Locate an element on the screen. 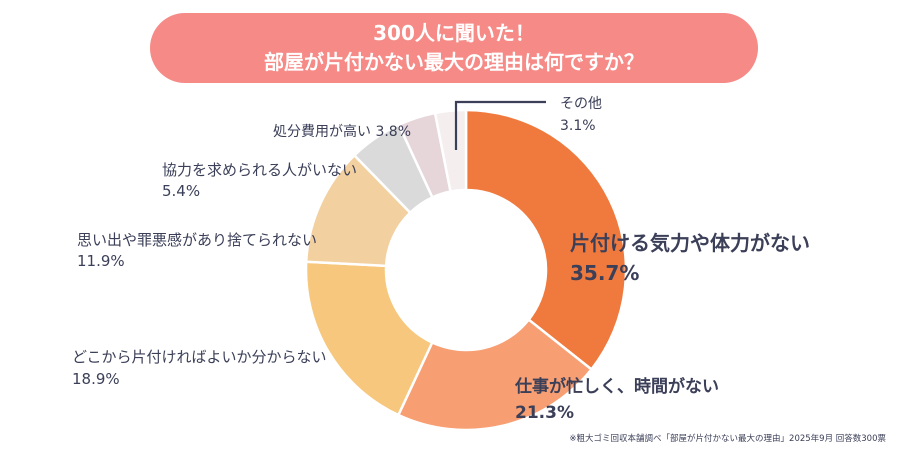 This screenshot has height=450, width=900. value-kyoryoku: 5.4% is located at coordinates (181, 191).